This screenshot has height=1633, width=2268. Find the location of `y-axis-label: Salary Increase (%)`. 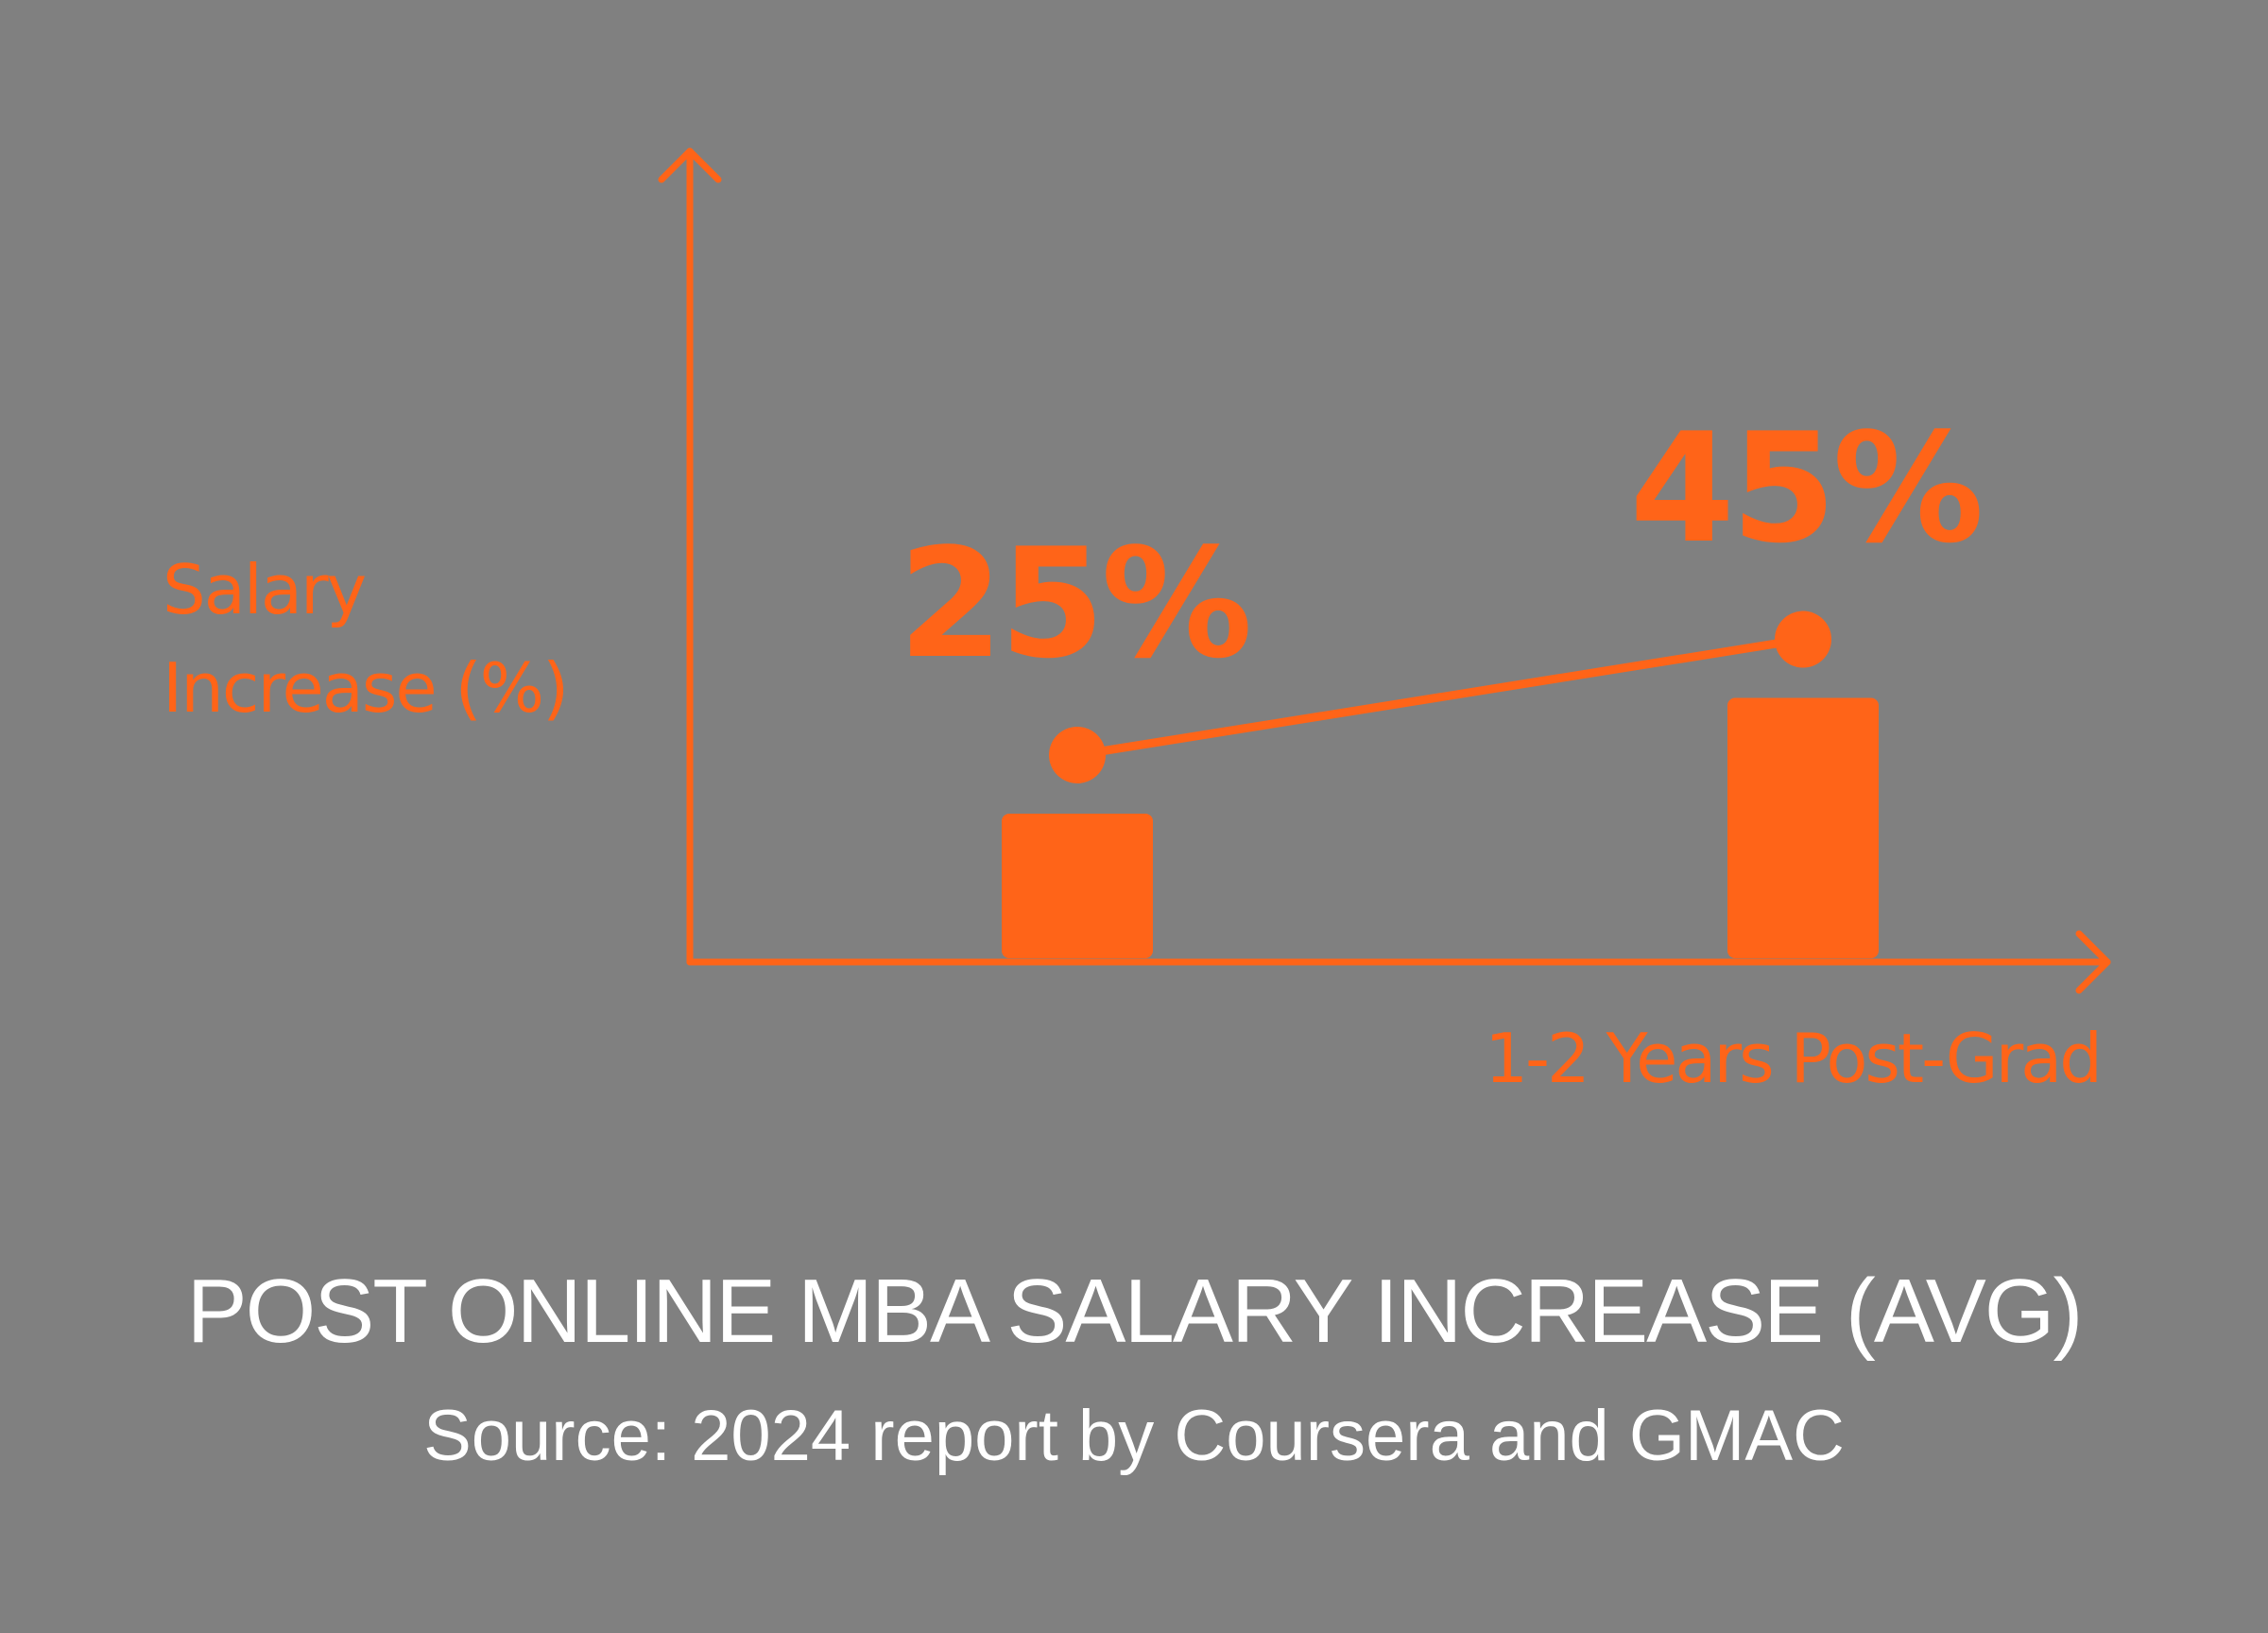

y-axis-label: Salary Increase (%) is located at coordinates (408, 639).